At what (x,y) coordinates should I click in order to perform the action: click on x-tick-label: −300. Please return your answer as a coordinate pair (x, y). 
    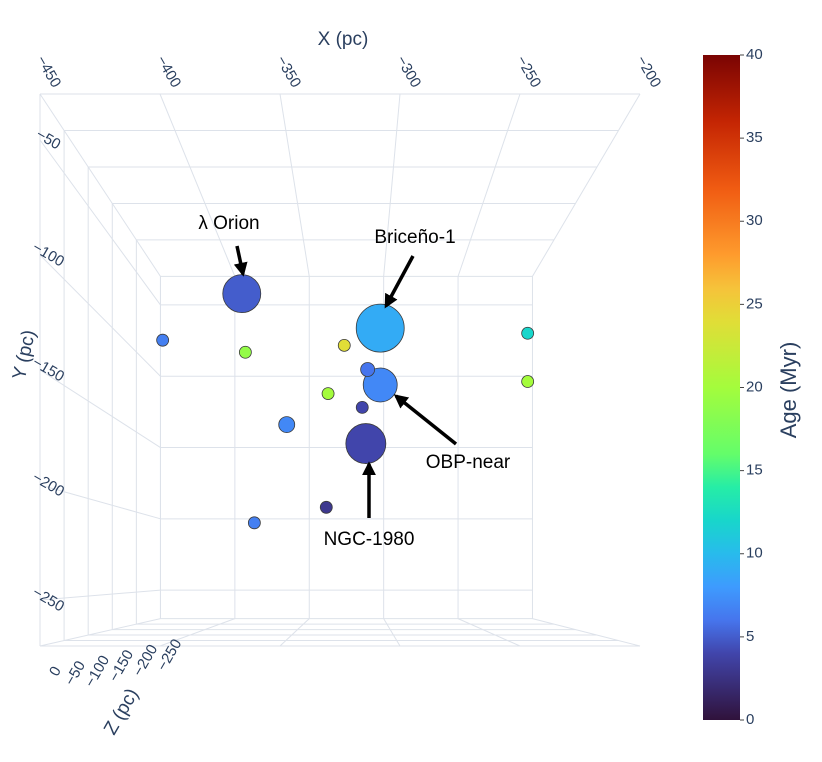
    Looking at the image, I should click on (409, 72).